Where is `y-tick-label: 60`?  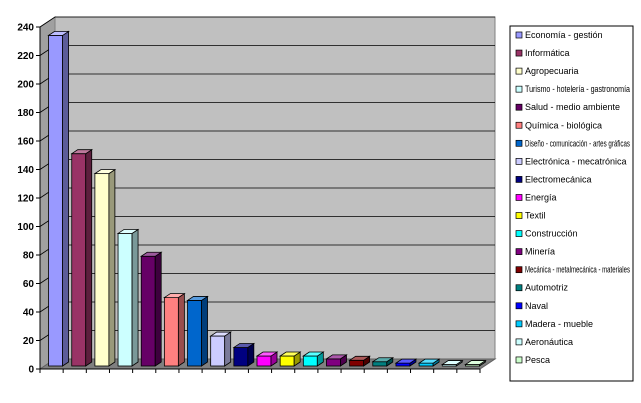 y-tick-label: 60 is located at coordinates (29, 284).